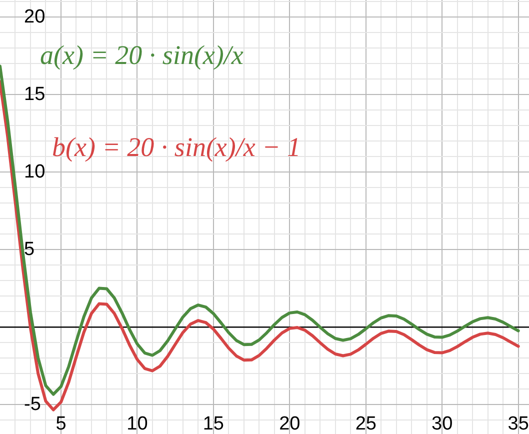 This screenshot has height=434, width=529. Describe the element at coordinates (365, 424) in the screenshot. I see `x-tick-label: 25` at that location.